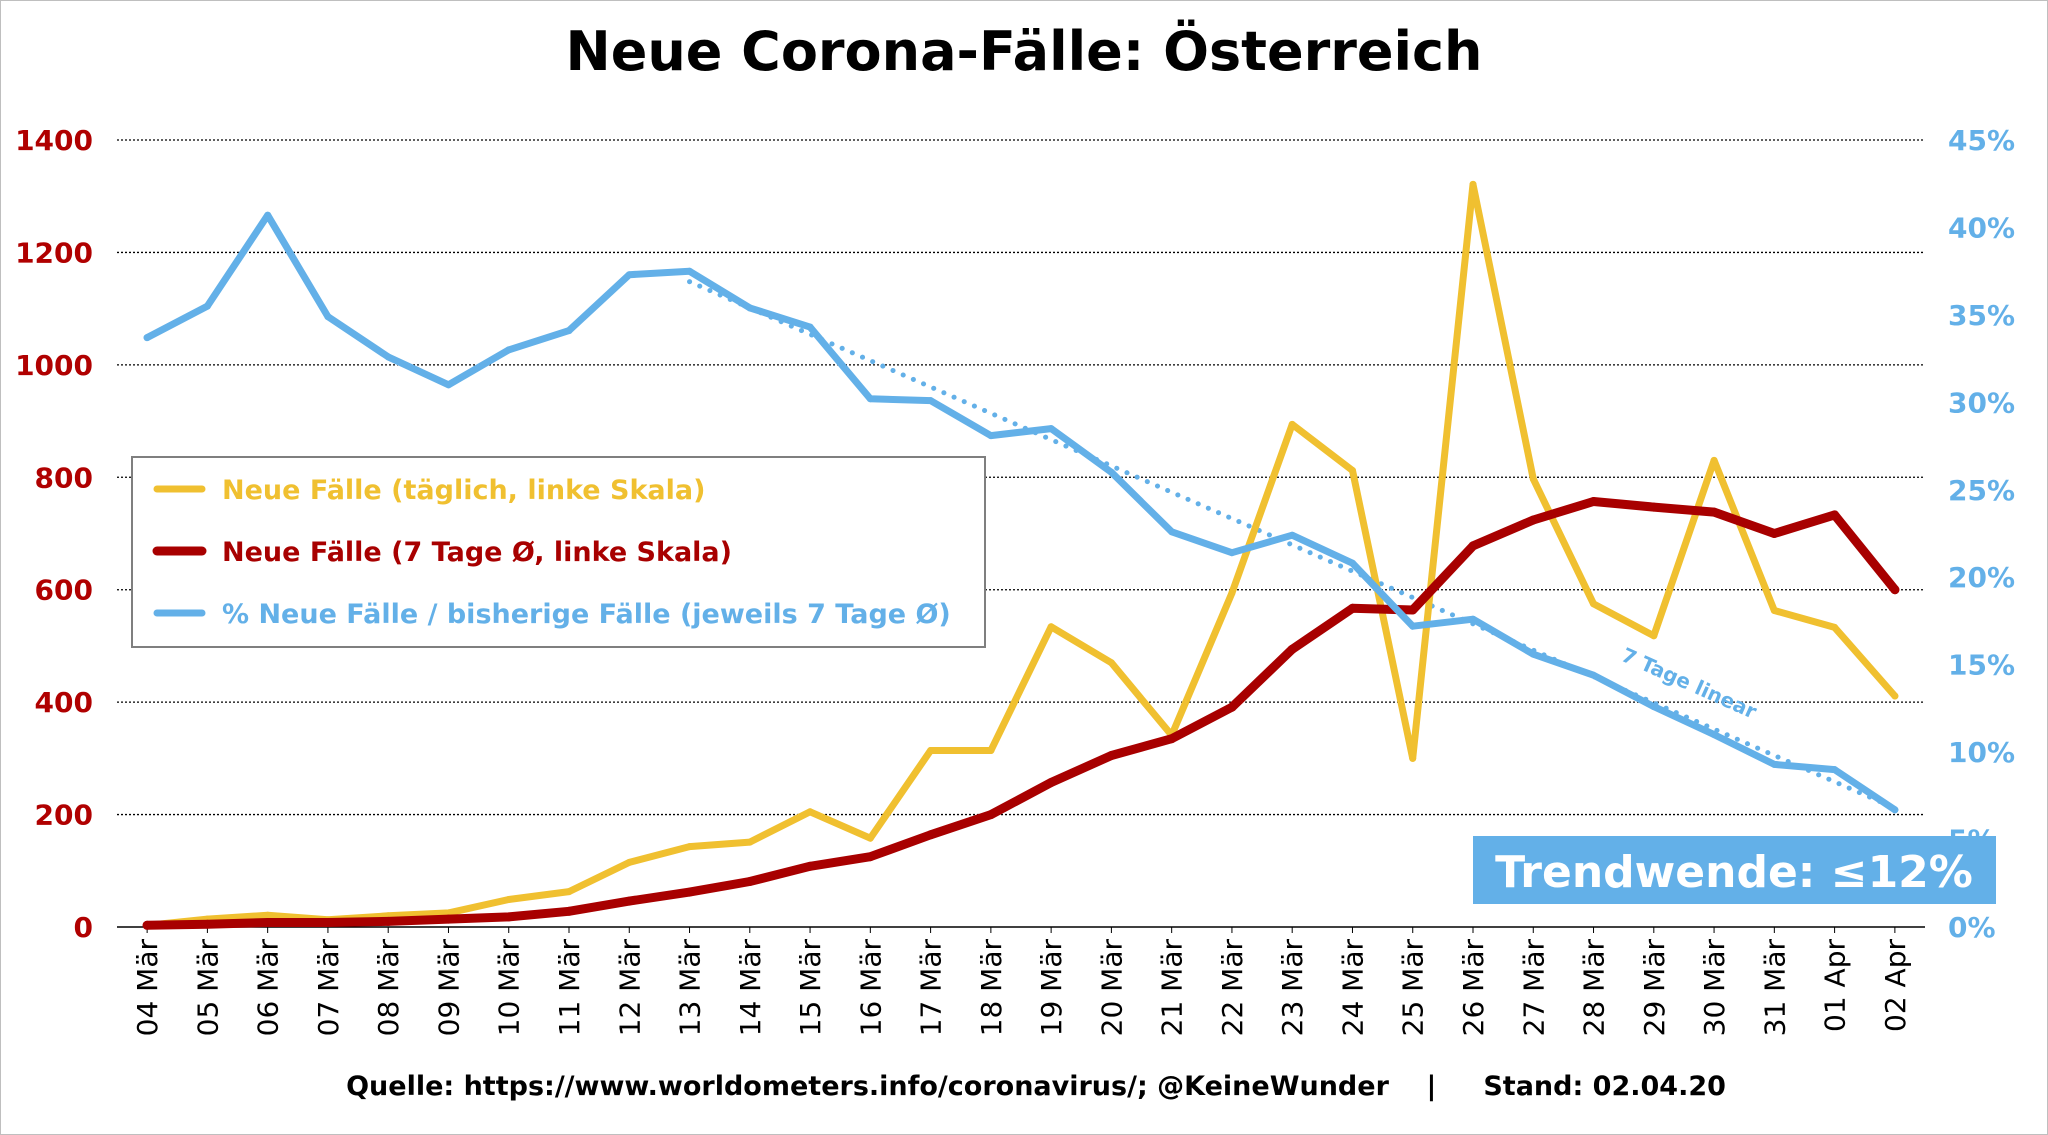  Describe the element at coordinates (1835, 985) in the screenshot. I see `x-tick-label: 01 Apr` at that location.